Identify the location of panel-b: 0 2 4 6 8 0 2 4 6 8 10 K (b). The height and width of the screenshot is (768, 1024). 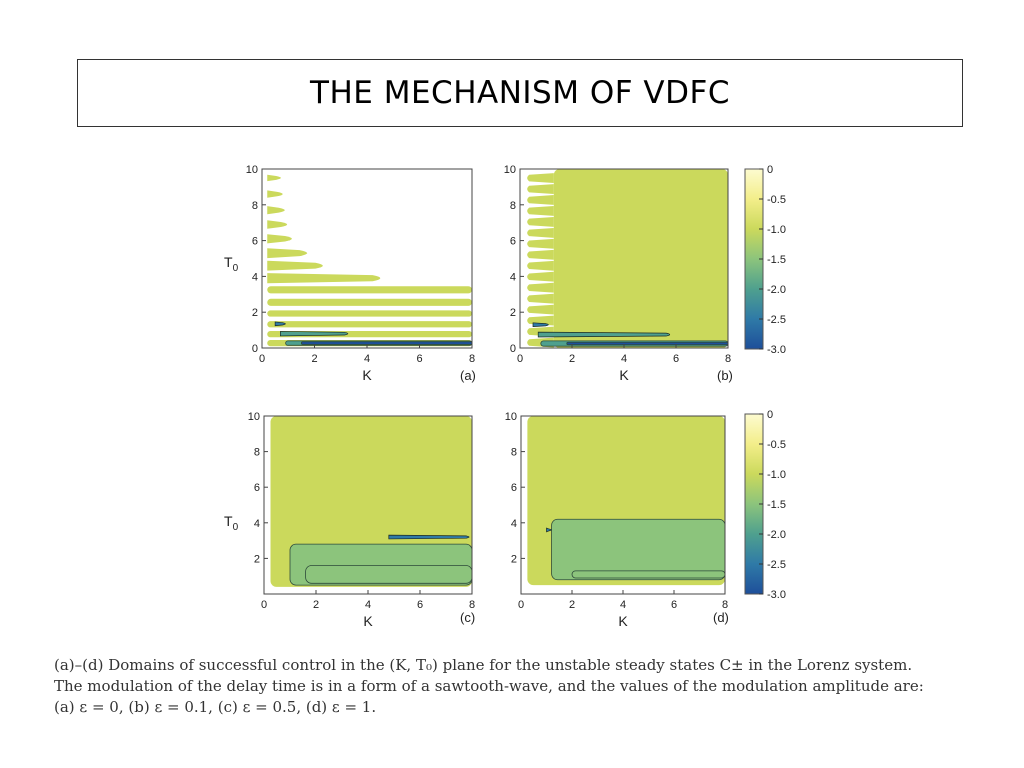
(618, 273).